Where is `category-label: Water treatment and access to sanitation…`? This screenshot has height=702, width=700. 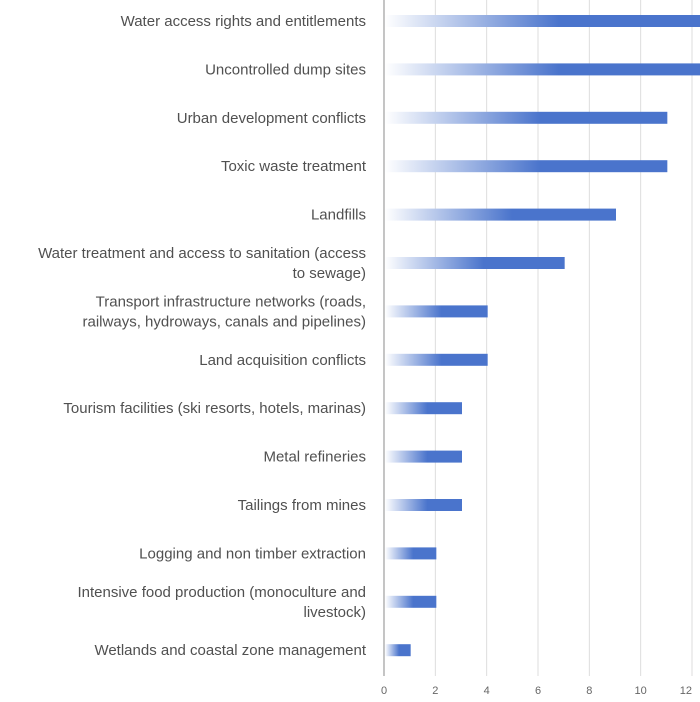 category-label: Water treatment and access to sanitation… is located at coordinates (202, 253).